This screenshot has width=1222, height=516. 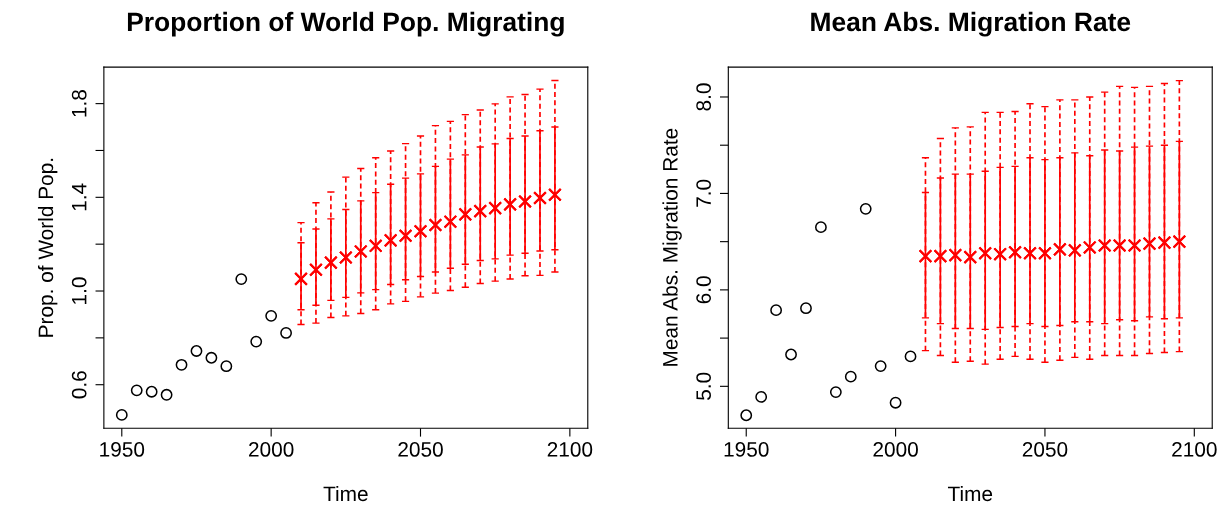 What do you see at coordinates (703, 193) in the screenshot?
I see `y-tick-label: 7.0` at bounding box center [703, 193].